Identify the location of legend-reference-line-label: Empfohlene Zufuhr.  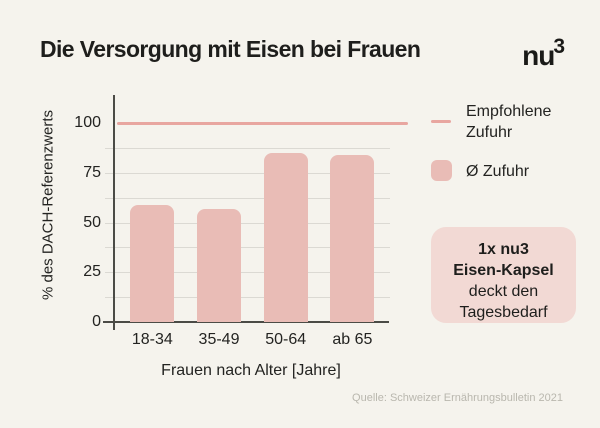
(509, 122).